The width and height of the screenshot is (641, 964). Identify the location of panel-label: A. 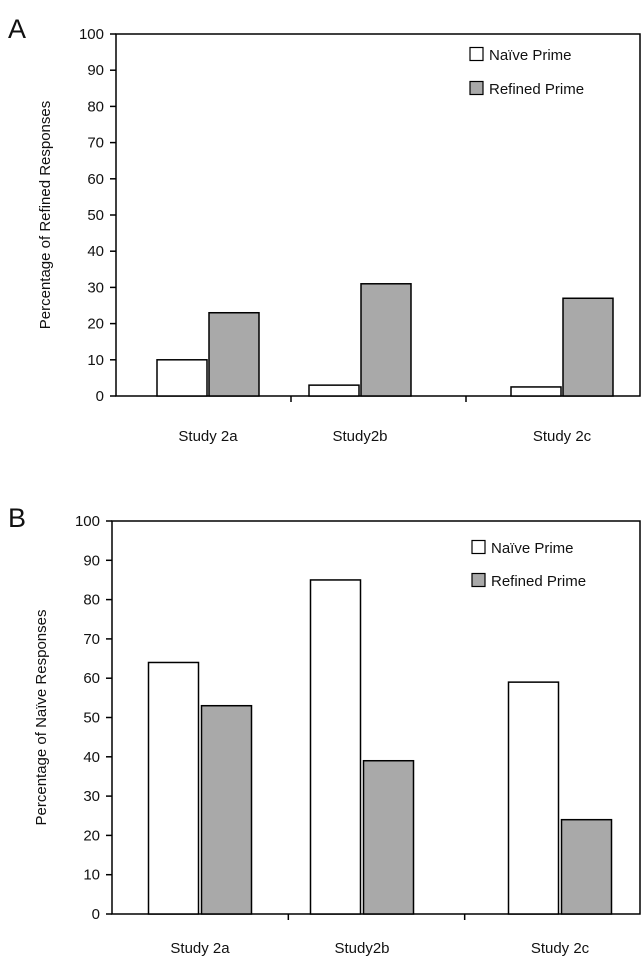
(17, 29).